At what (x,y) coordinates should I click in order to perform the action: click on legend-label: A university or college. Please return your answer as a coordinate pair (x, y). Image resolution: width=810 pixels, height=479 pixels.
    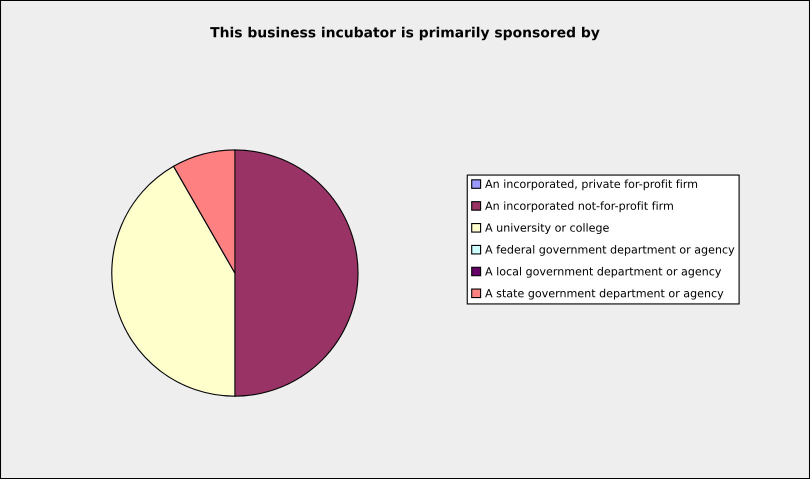
    Looking at the image, I should click on (547, 228).